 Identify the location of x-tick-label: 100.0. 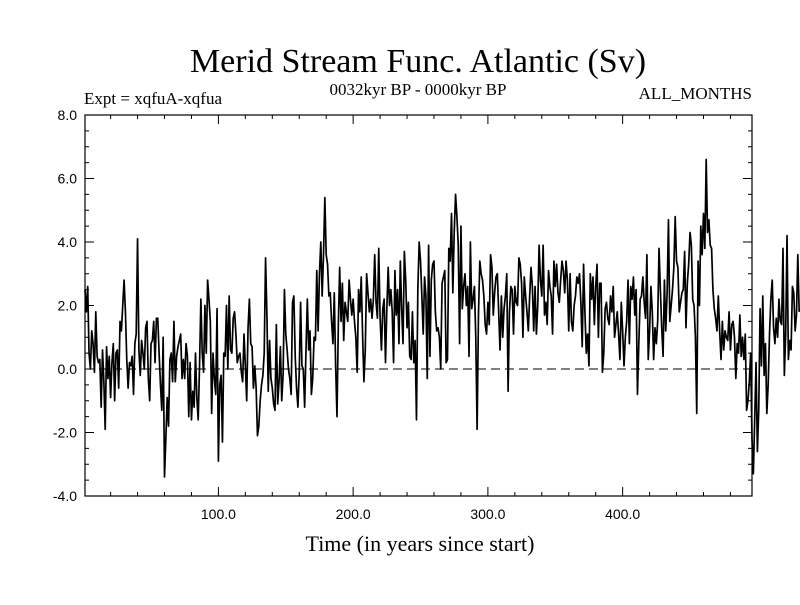
(218, 514).